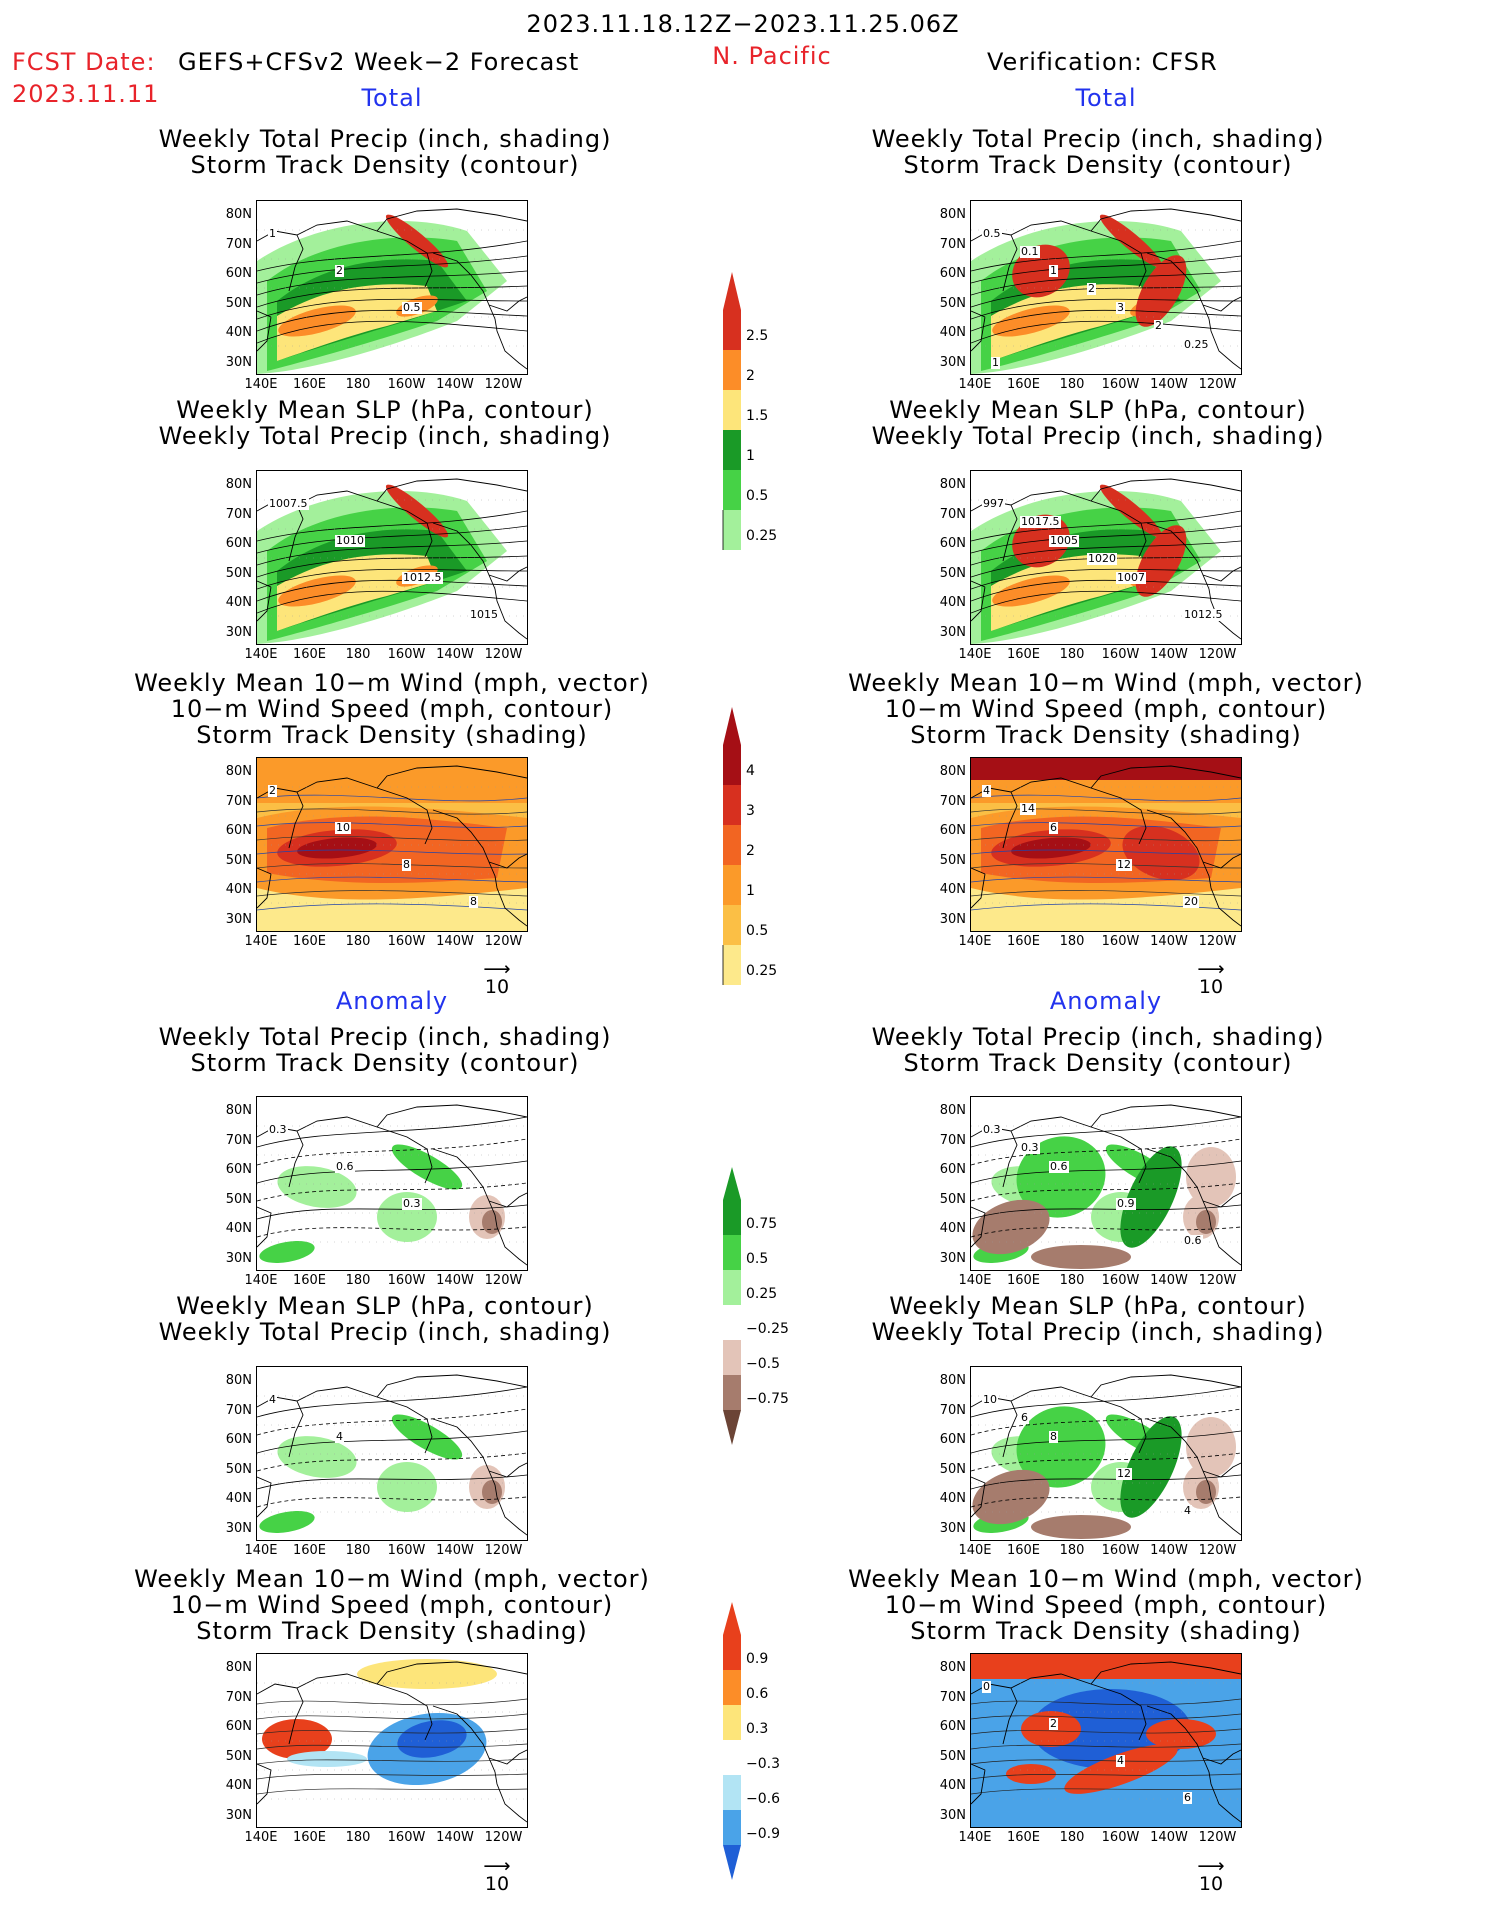  What do you see at coordinates (86, 94) in the screenshot?
I see `fcst-date: 2023.11.11` at bounding box center [86, 94].